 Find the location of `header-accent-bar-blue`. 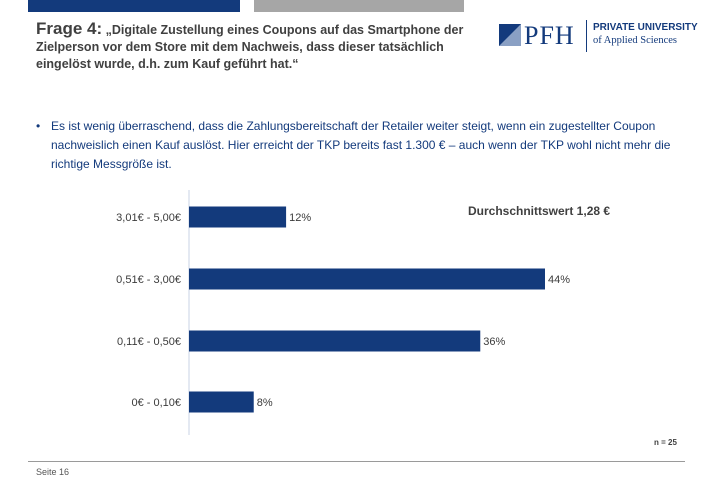

header-accent-bar-blue is located at coordinates (134, 6).